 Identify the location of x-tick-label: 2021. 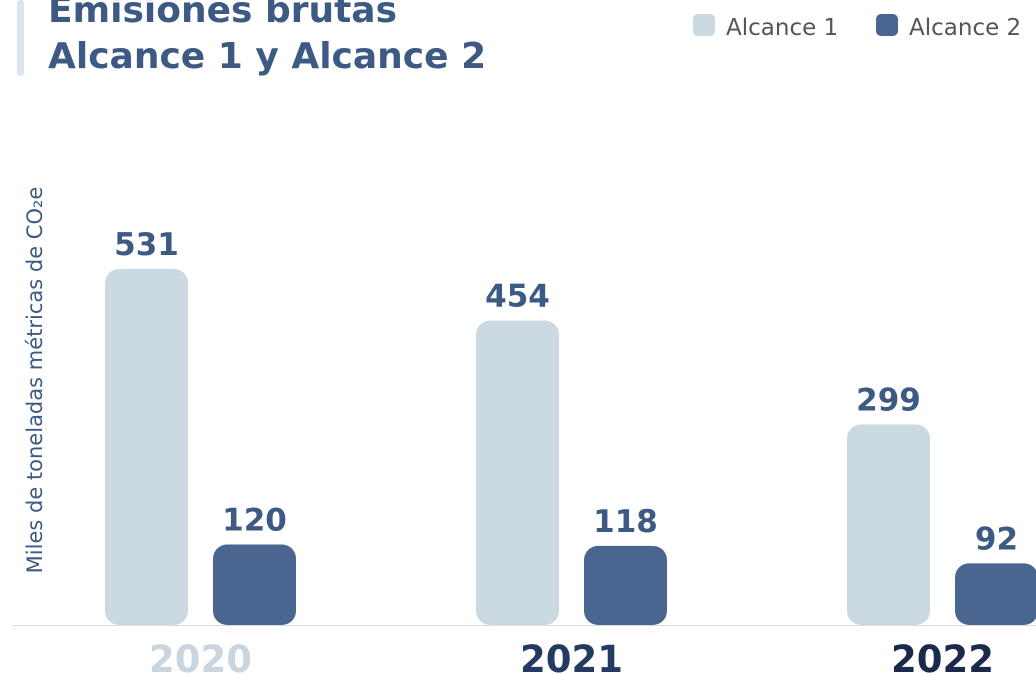
(571, 656).